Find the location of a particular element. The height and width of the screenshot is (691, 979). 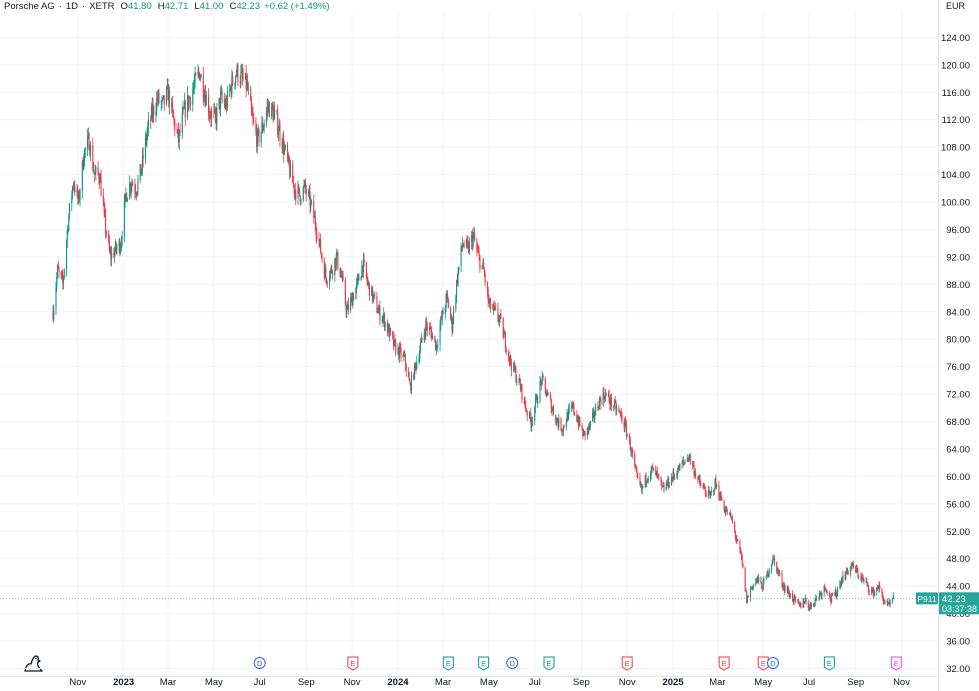

event-marker-letter: D is located at coordinates (773, 663).